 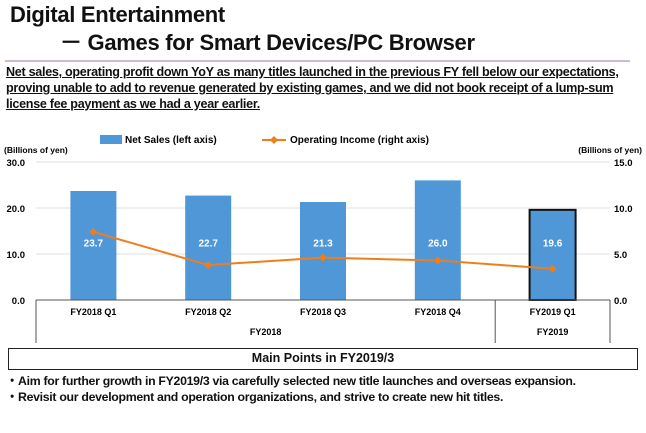 I want to click on category-label: FY2018 Q2, so click(x=208, y=312).